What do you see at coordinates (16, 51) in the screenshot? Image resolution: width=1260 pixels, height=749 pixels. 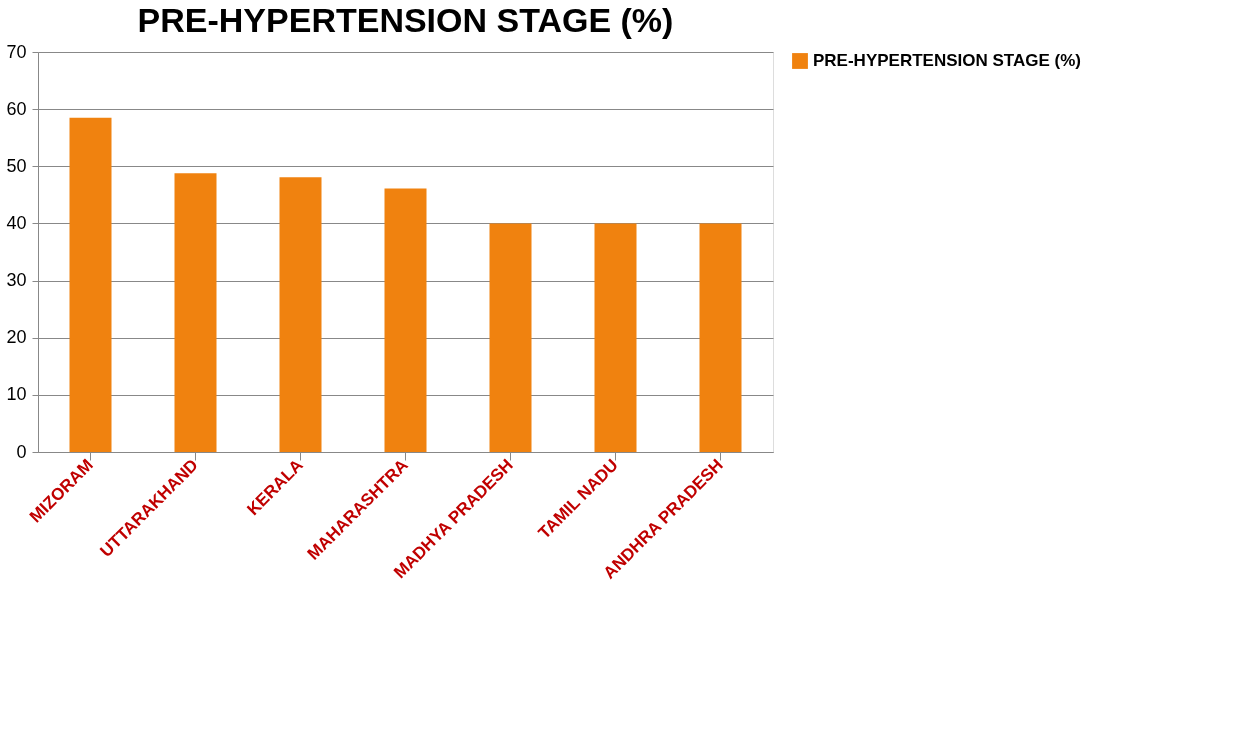 I see `y-tick-label: 70` at bounding box center [16, 51].